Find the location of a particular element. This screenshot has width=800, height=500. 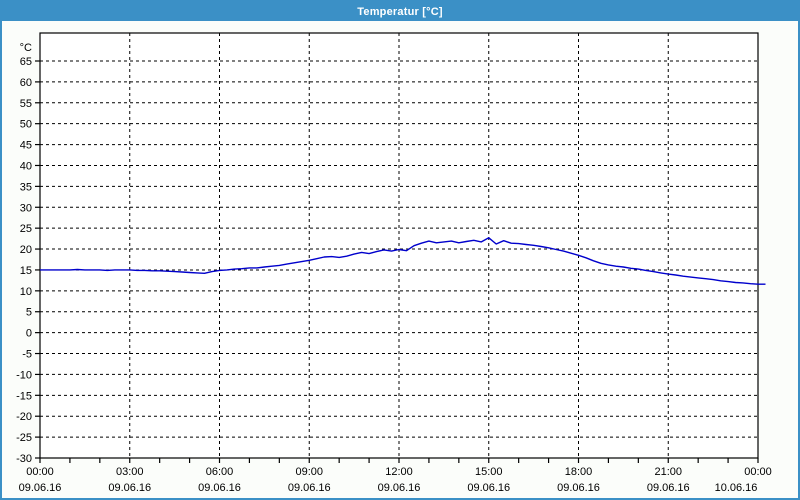

x-axis-time-label: 09:00 is located at coordinates (309, 472).